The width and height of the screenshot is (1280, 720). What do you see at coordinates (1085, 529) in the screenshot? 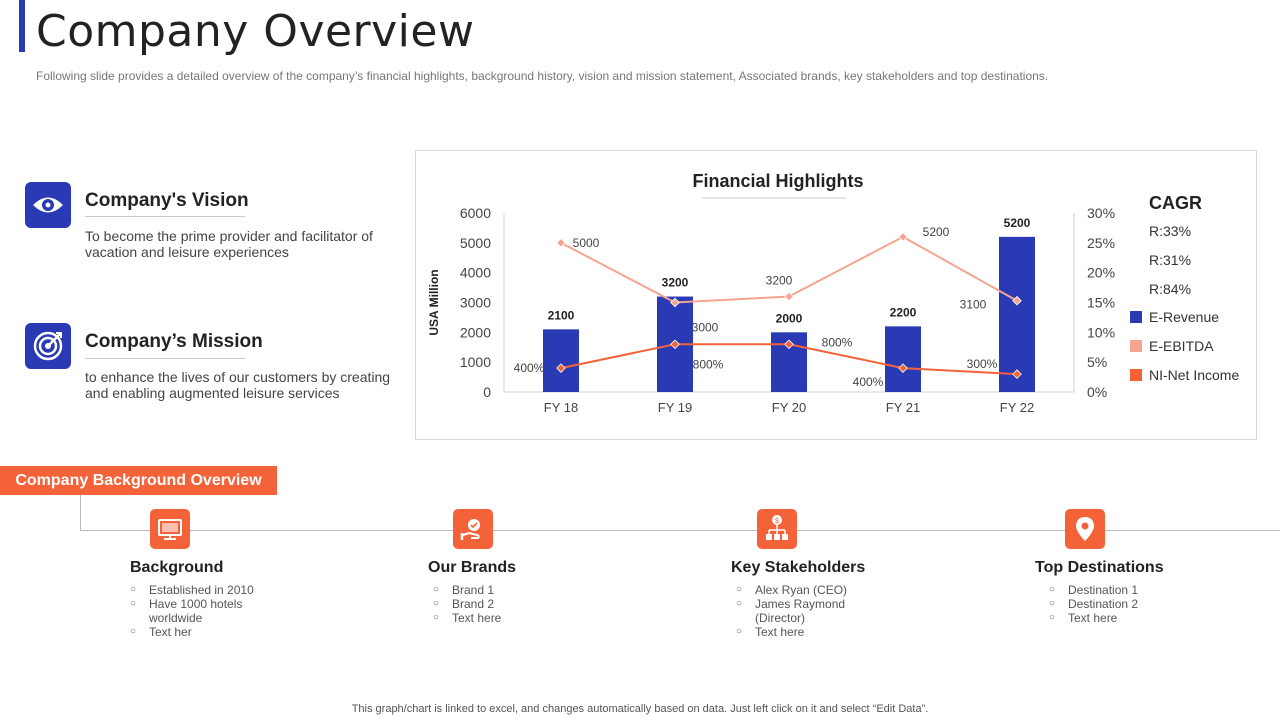
I see `location-pin-icon` at bounding box center [1085, 529].